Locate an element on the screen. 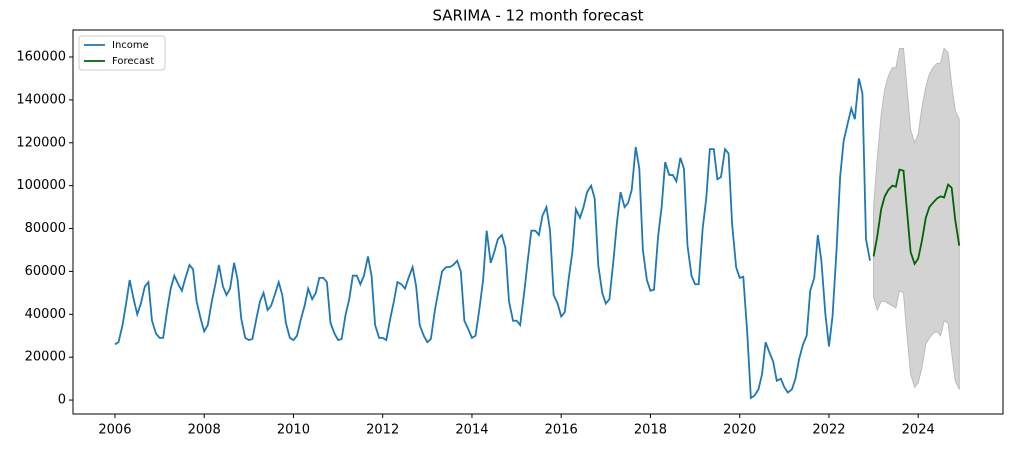 This screenshot has width=1012, height=453. y-tick-label: 60000 is located at coordinates (45, 271).